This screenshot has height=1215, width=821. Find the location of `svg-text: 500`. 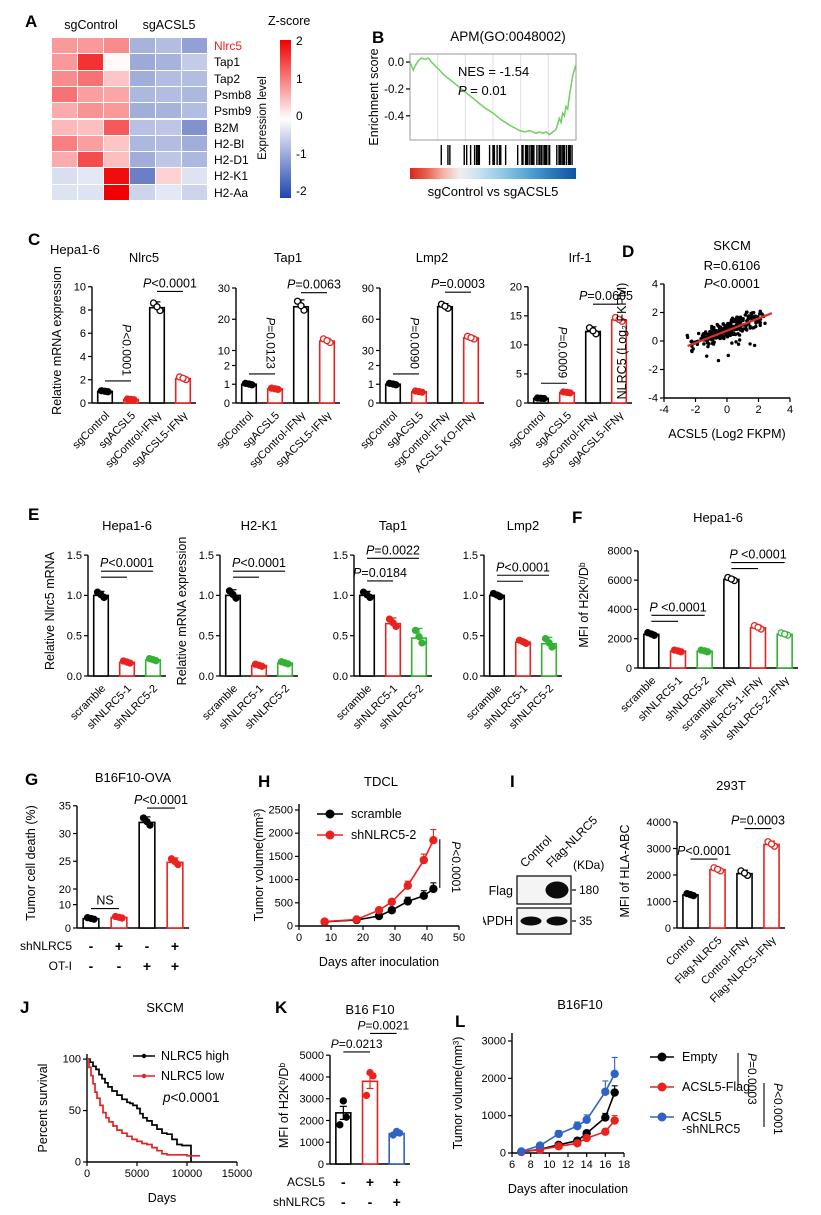

svg-text: 500 is located at coordinates (284, 903).